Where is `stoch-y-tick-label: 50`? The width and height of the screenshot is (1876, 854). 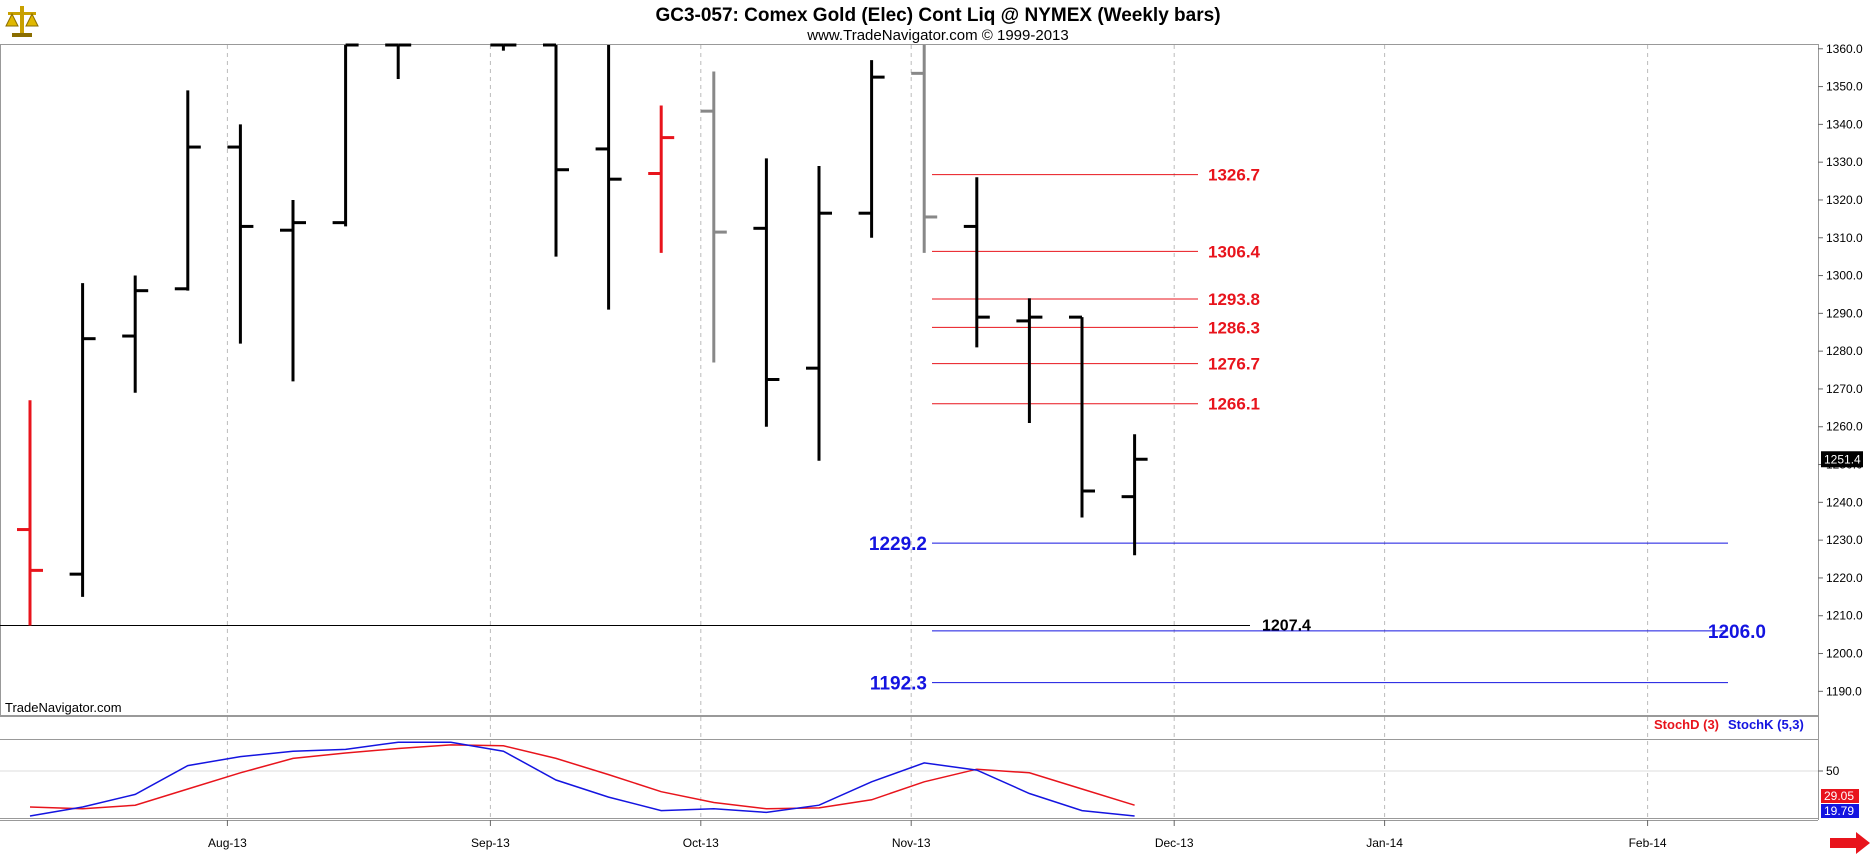
stoch-y-tick-label: 50 is located at coordinates (1833, 771).